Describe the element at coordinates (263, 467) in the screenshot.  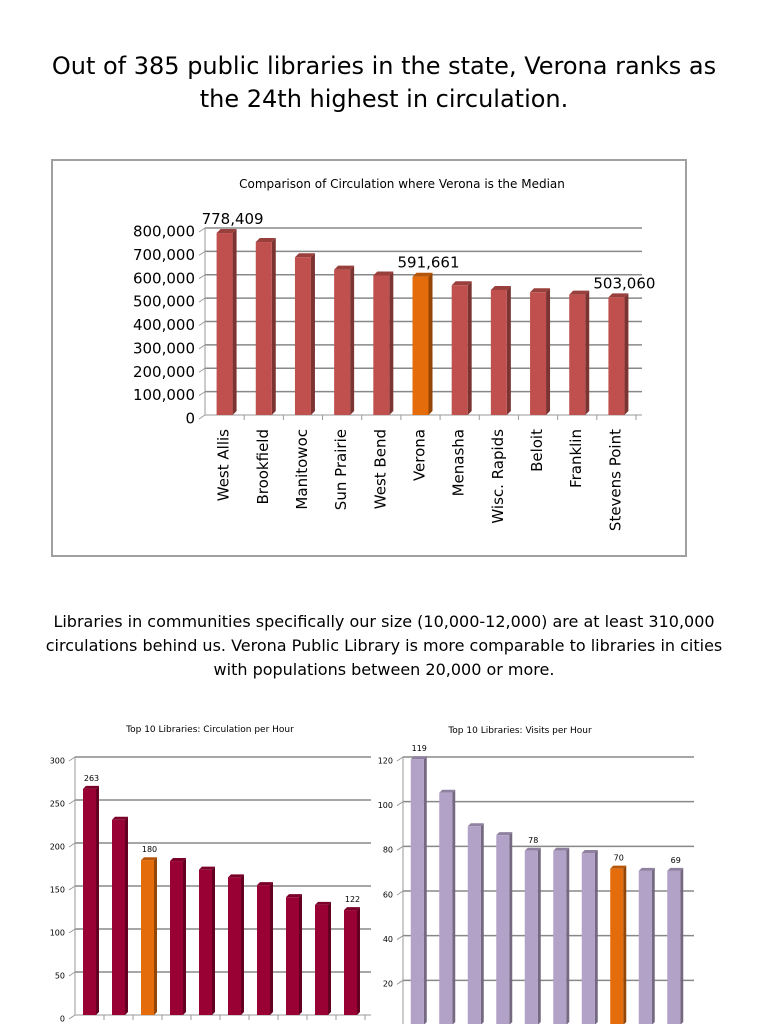
I see `x-category-label: Brookfield` at that location.